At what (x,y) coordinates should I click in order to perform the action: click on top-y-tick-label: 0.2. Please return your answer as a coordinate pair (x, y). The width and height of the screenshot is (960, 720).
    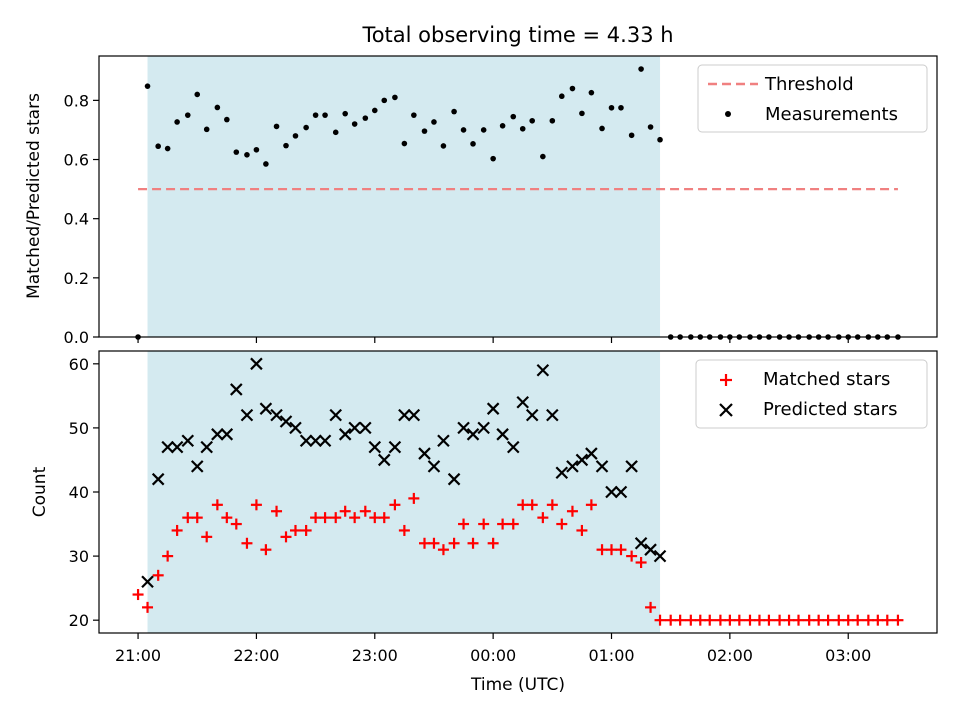
    Looking at the image, I should click on (76, 278).